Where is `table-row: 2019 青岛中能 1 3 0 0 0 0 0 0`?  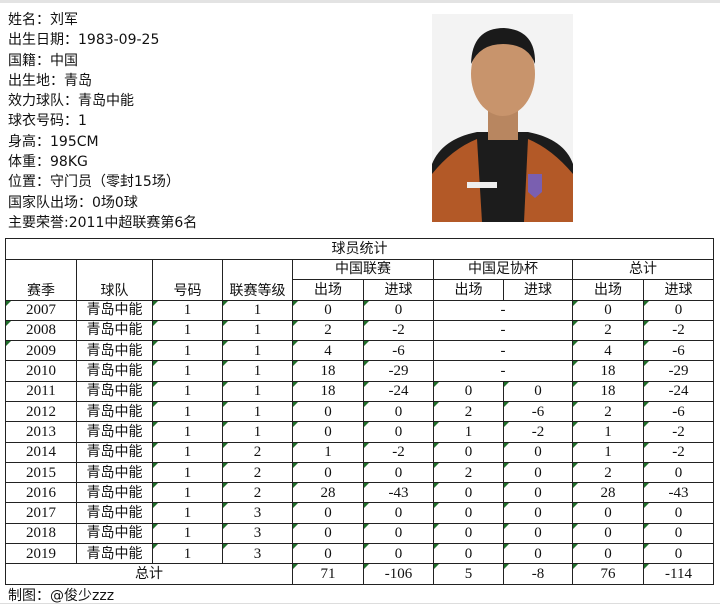 table-row: 2019 青岛中能 1 3 0 0 0 0 0 0 is located at coordinates (359, 554).